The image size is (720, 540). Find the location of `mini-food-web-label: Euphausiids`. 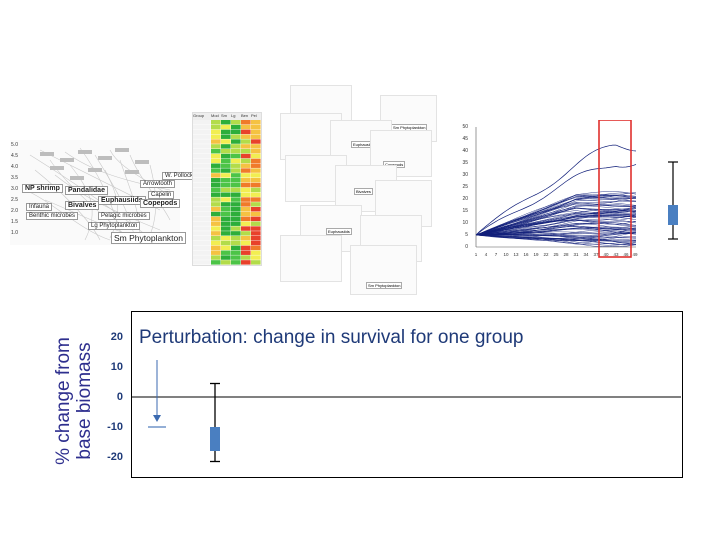

mini-food-web-label: Euphausiids is located at coordinates (339, 231).